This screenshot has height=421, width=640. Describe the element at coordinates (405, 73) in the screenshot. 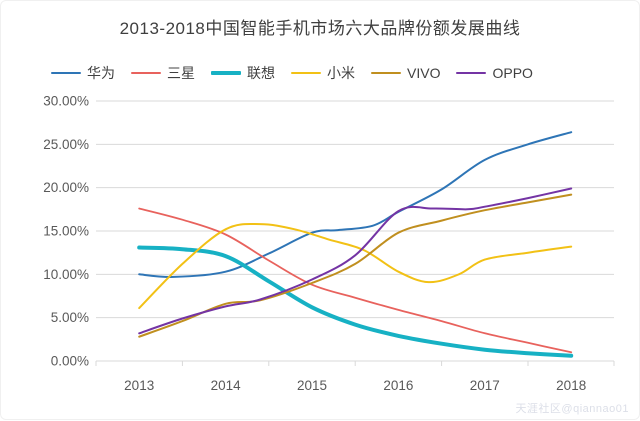

I see `legend-item-vivo: VIVO` at that location.